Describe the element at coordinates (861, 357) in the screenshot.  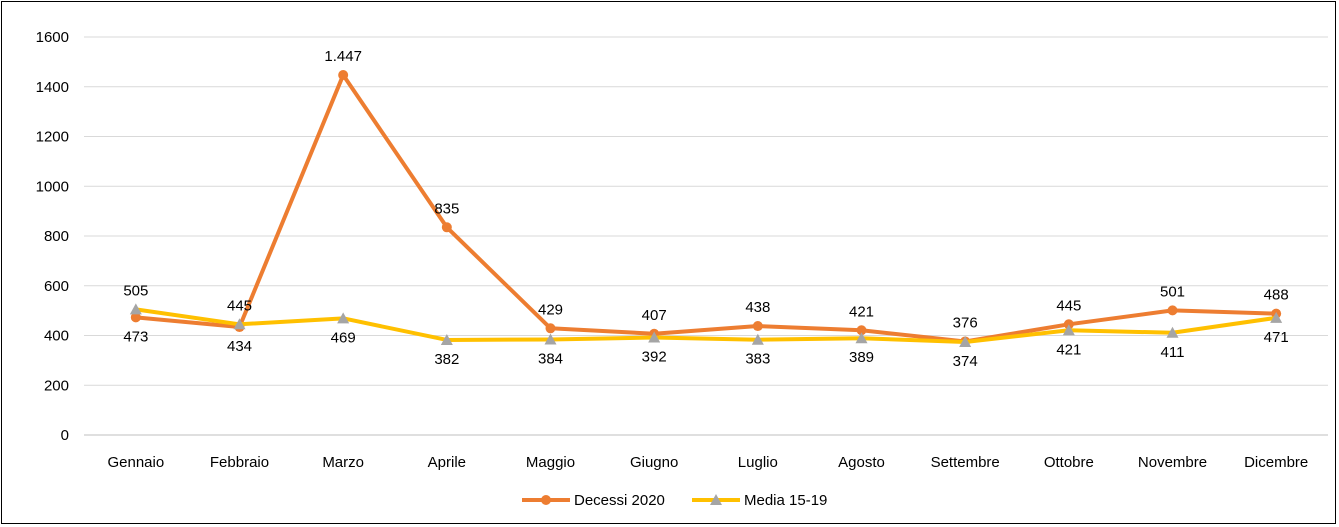
I see `data-label-media-15-19-agosto: 389` at that location.